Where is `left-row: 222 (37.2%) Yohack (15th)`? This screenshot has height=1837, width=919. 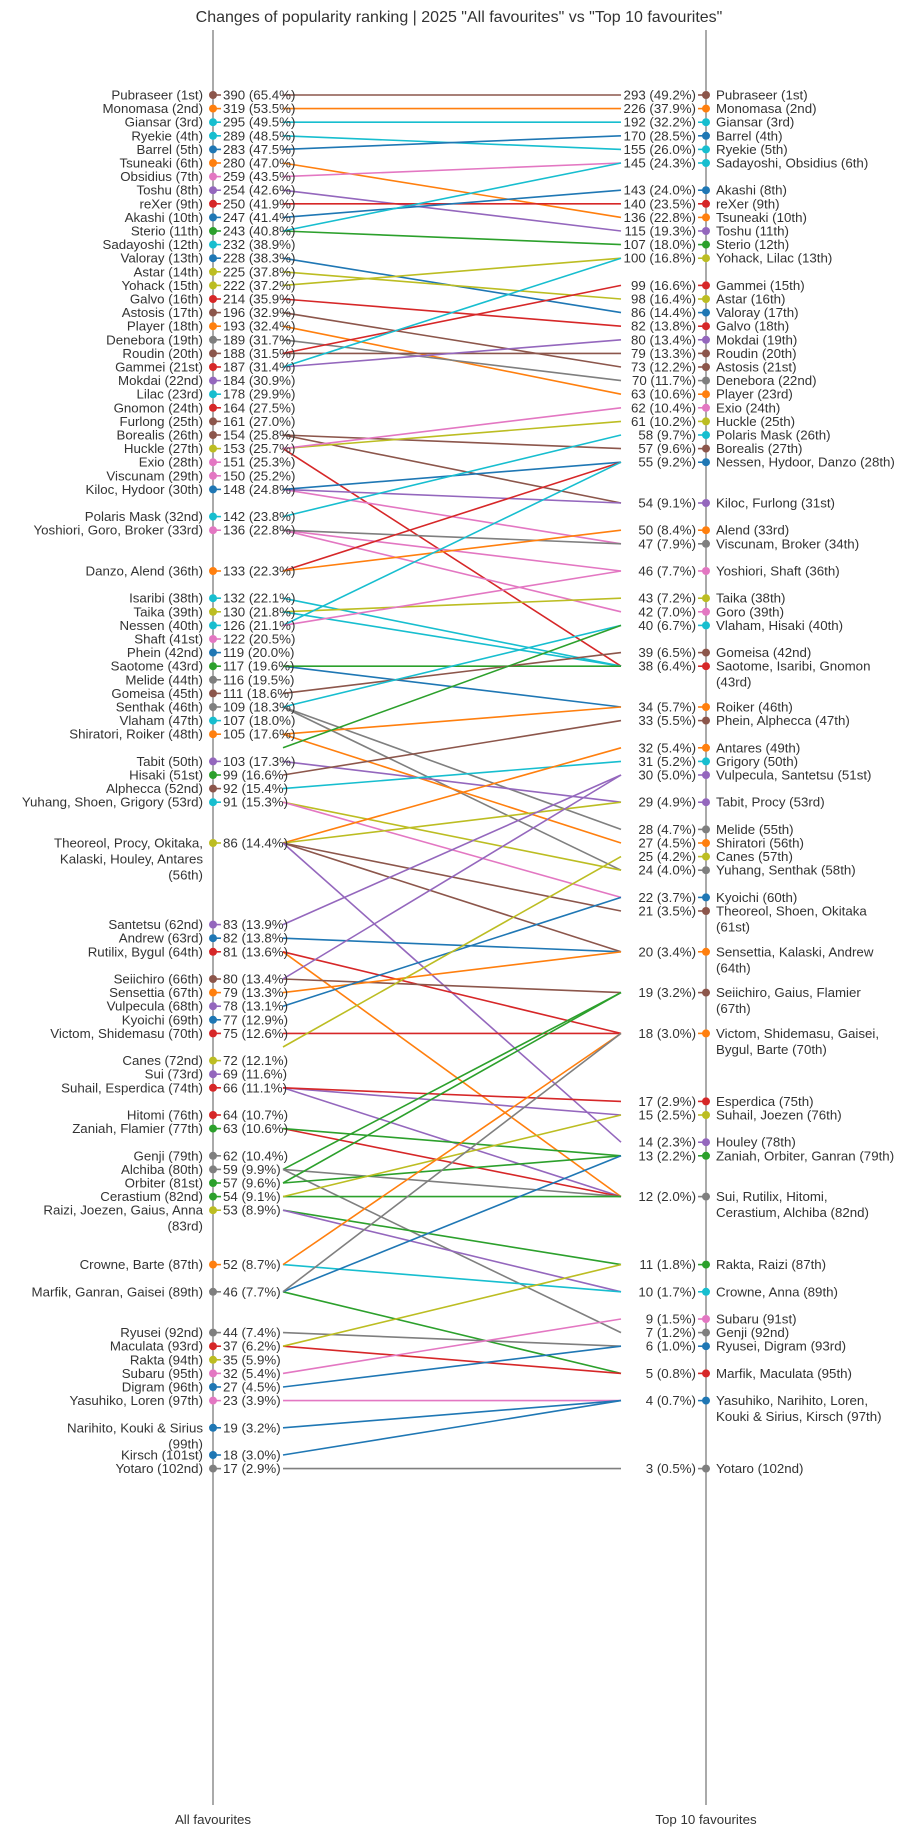 left-row: 222 (37.2%) Yohack (15th) is located at coordinates (208, 285).